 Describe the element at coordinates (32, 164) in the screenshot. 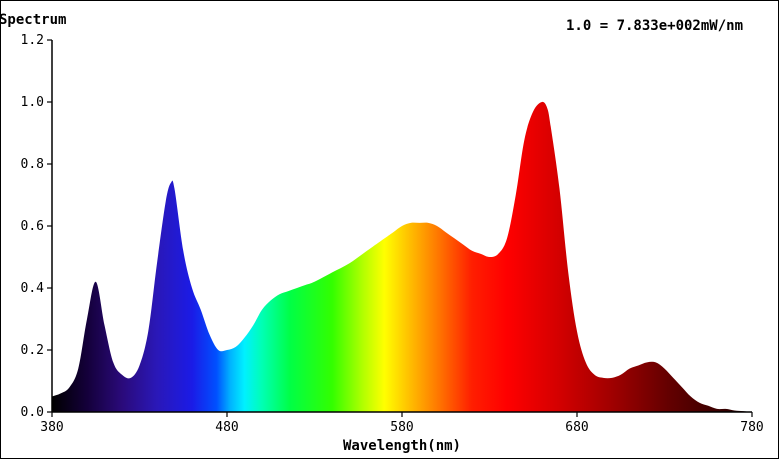

I see `y-tick-label: 0.8` at that location.